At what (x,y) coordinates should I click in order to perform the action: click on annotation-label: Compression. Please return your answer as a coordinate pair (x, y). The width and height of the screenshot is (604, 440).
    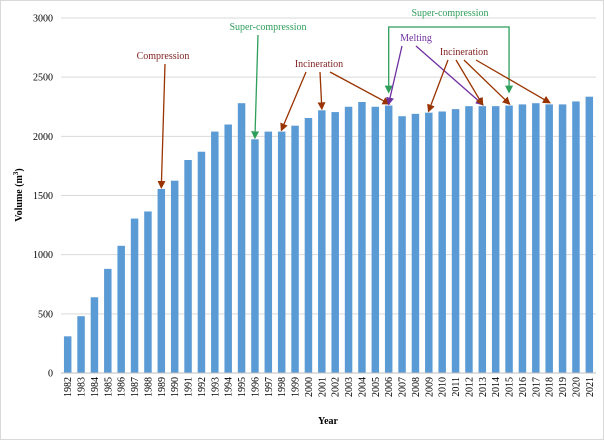
    Looking at the image, I should click on (163, 56).